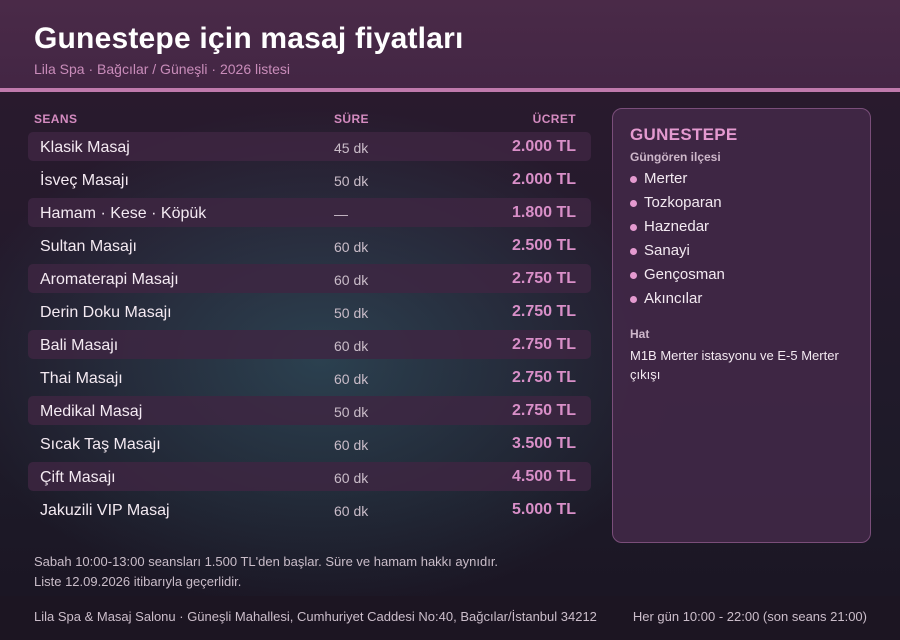 The height and width of the screenshot is (640, 900). Describe the element at coordinates (78, 477) in the screenshot. I see `session-name: Çift Masajı` at that location.